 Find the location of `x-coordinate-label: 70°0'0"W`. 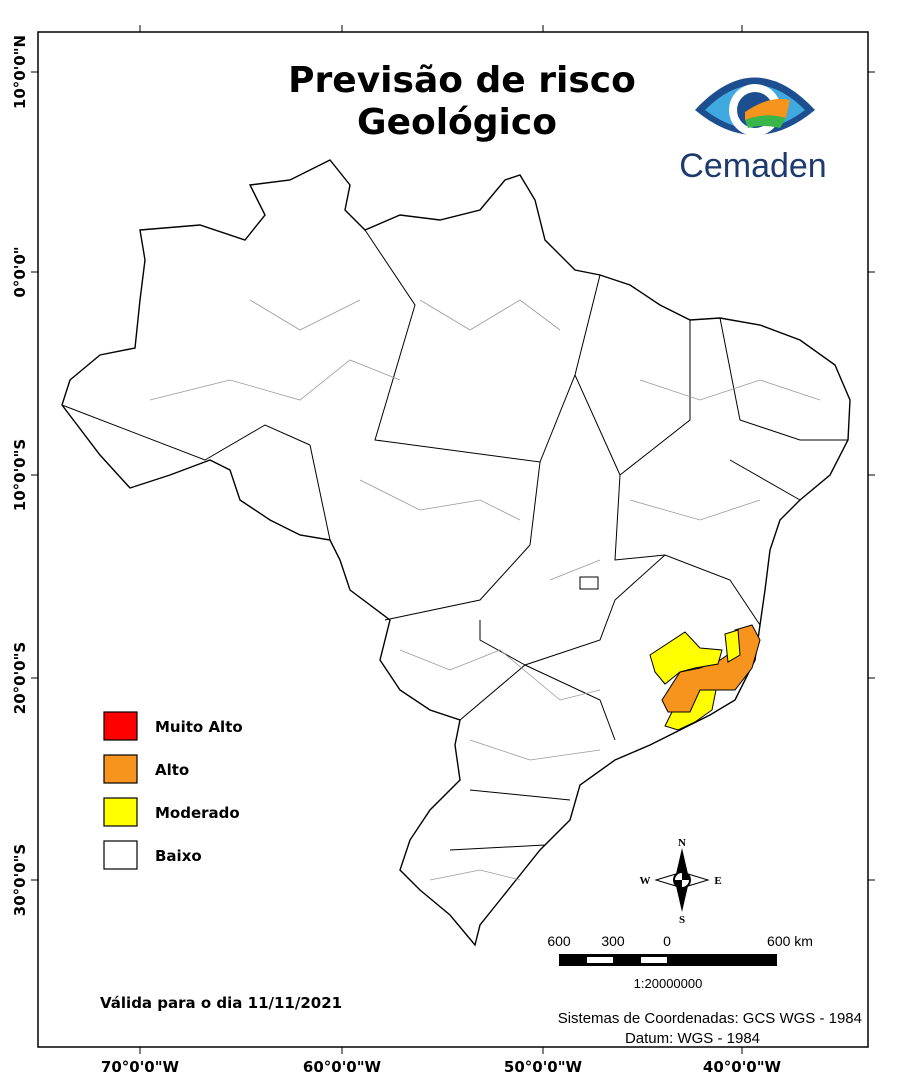

x-coordinate-label: 70°0'0"W is located at coordinates (140, 1067).